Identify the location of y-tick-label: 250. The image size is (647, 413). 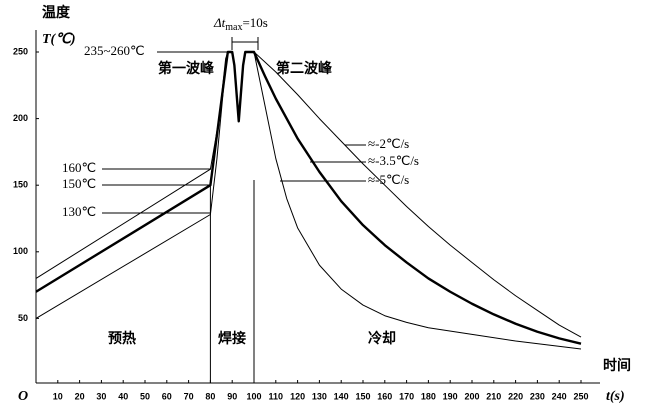
(20, 51).